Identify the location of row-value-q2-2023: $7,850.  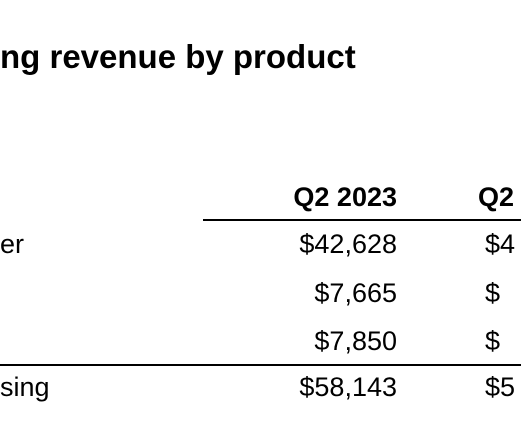
(355, 341).